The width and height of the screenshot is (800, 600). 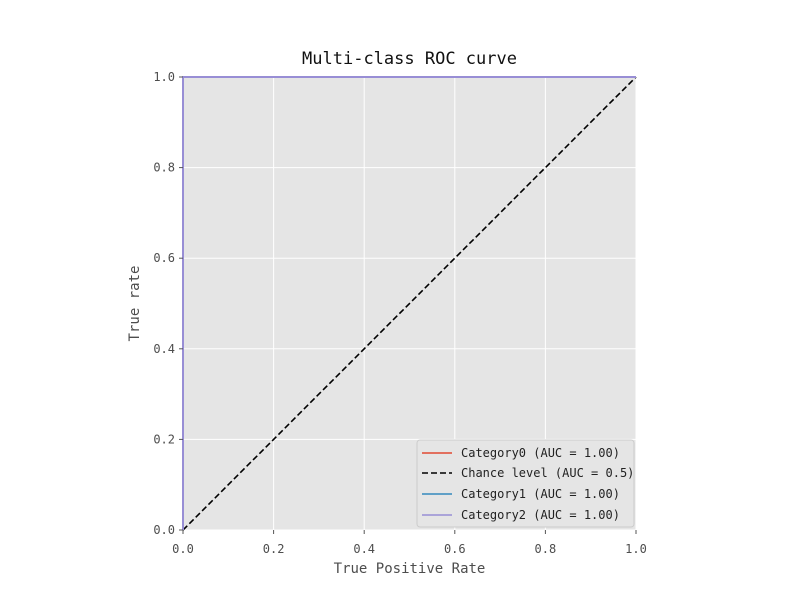 I want to click on y-tick-label: 1.0, so click(x=164, y=77).